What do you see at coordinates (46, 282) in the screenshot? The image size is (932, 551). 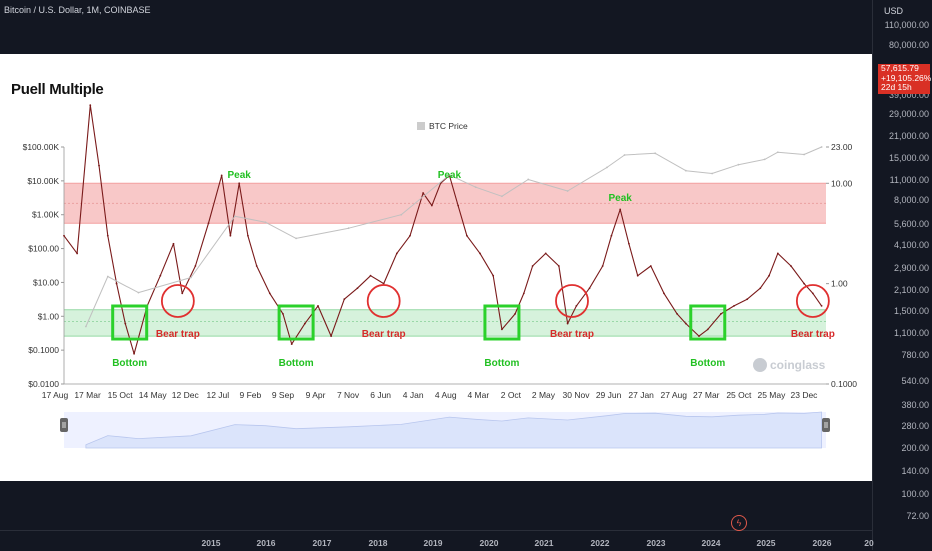 I see `left-tick-label: $10.00` at bounding box center [46, 282].